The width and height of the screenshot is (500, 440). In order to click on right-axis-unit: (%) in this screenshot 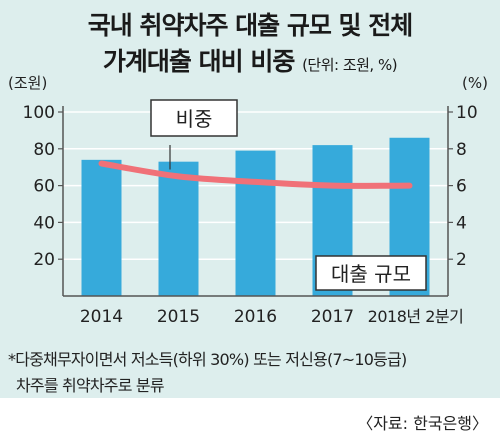, I will do `click(475, 83)`.